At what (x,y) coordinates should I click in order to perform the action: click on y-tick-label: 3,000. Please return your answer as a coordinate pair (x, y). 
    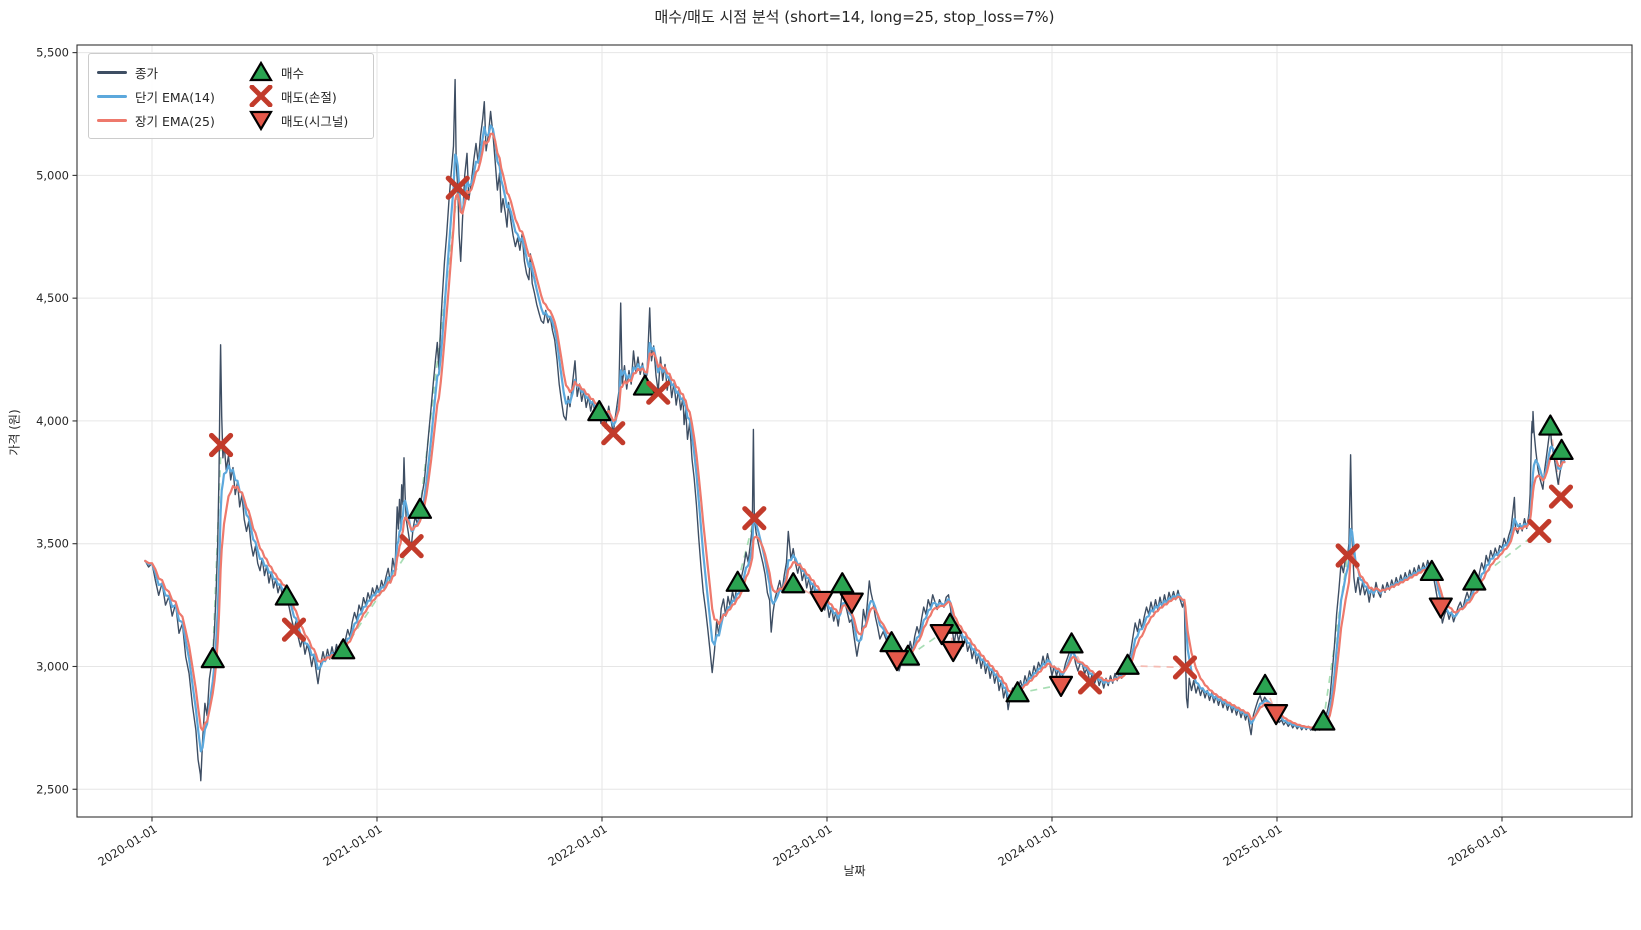
    Looking at the image, I should click on (52, 666).